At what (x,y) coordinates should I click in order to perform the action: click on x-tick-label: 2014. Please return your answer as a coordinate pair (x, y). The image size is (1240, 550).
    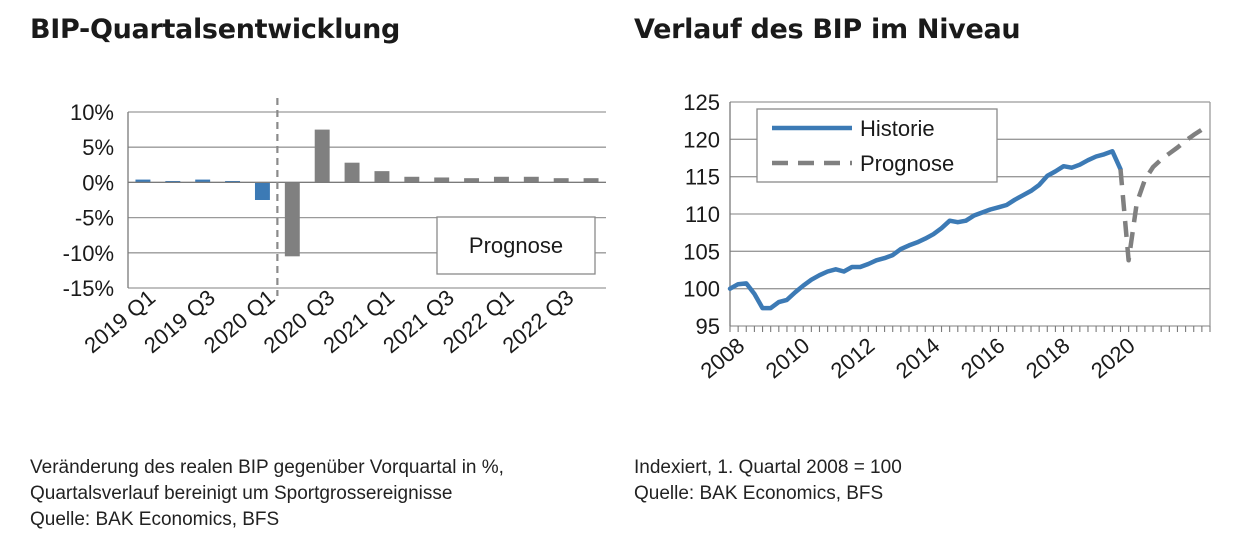
    Looking at the image, I should click on (918, 358).